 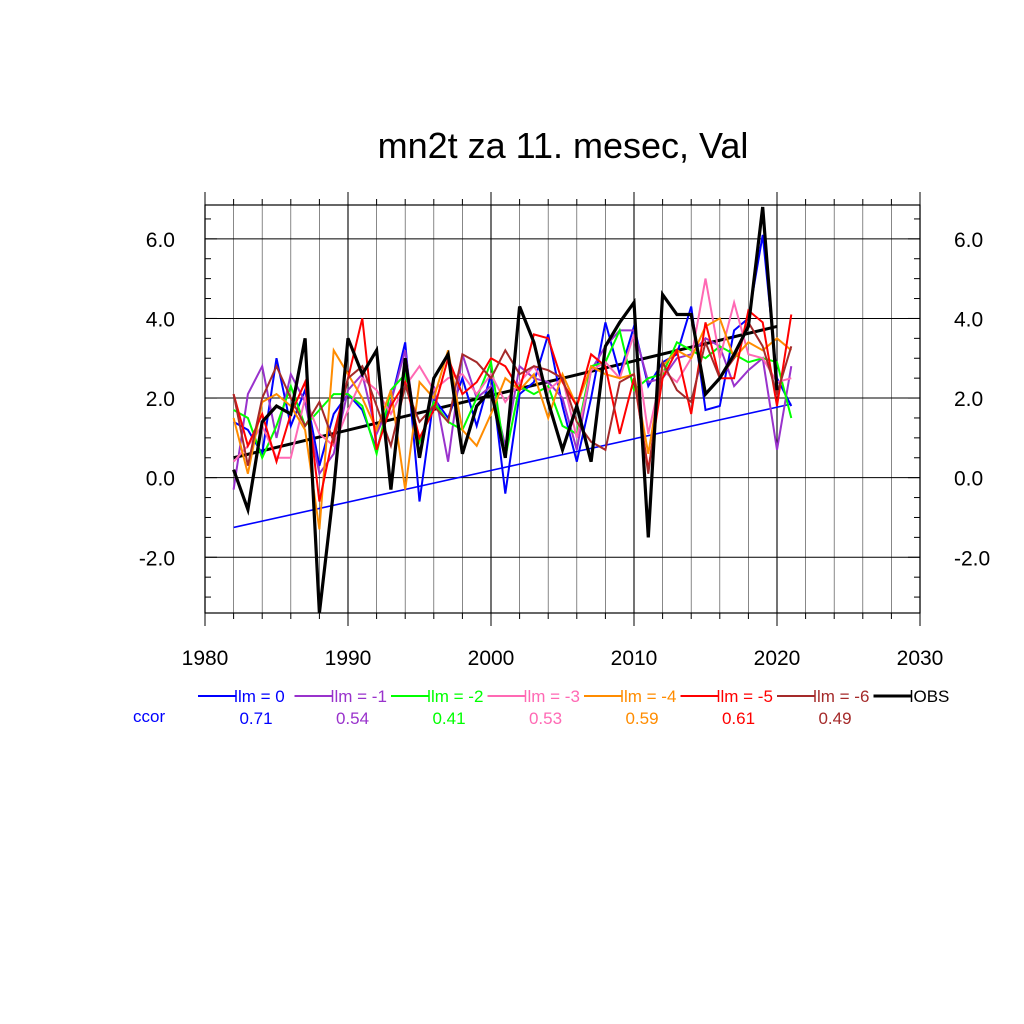 What do you see at coordinates (834, 718) in the screenshot?
I see `ccor-value: 0.49` at bounding box center [834, 718].